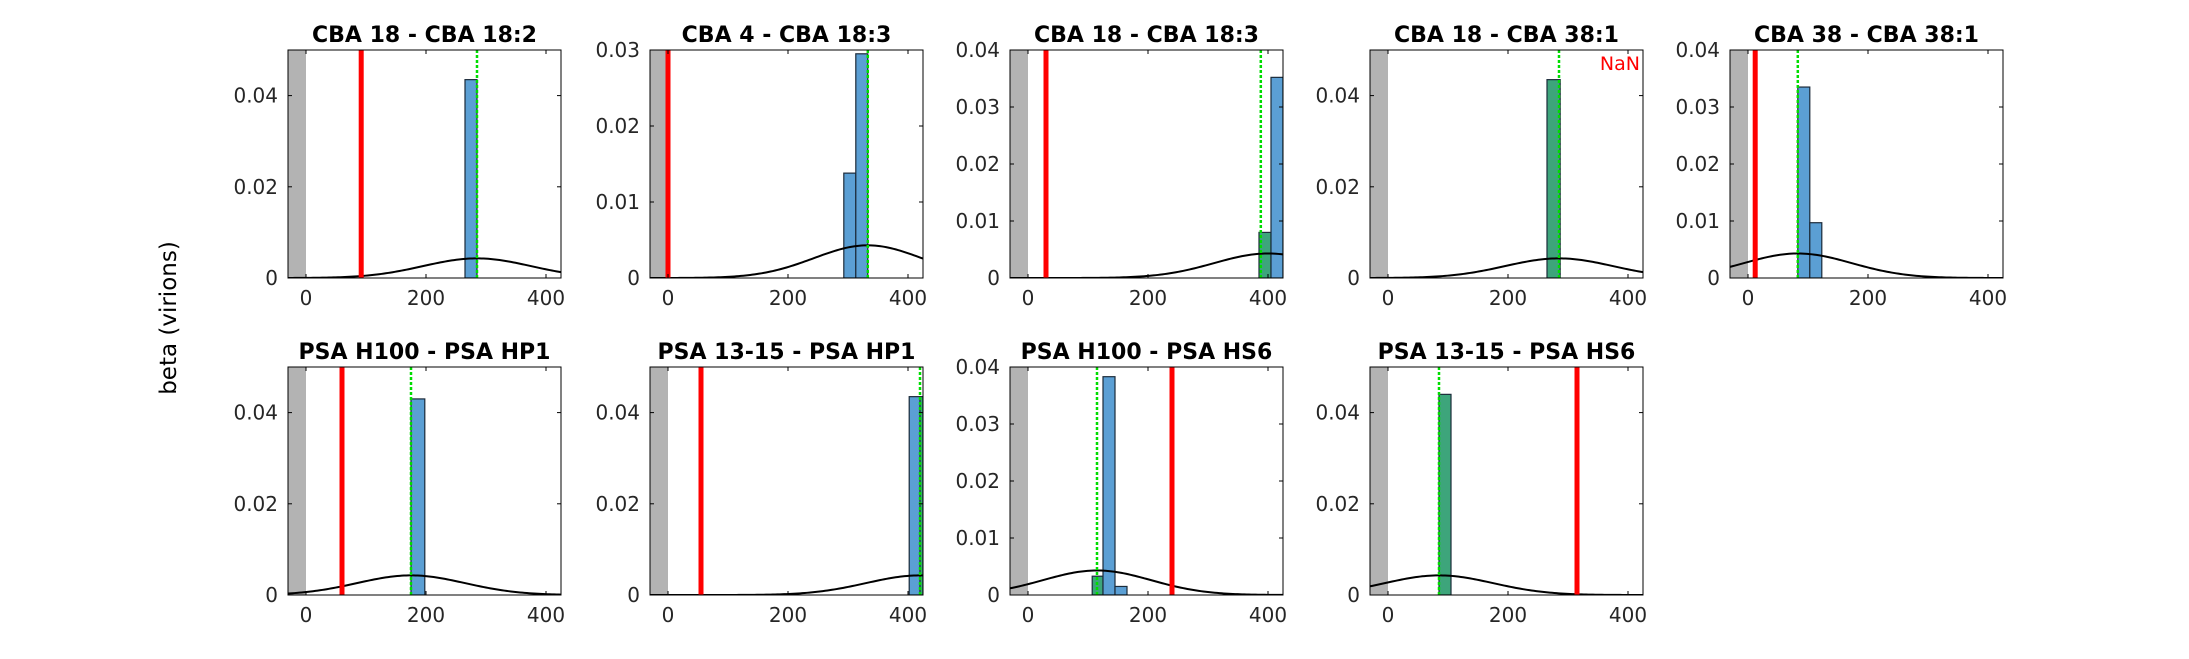  Describe the element at coordinates (787, 35) in the screenshot. I see `subplot-title: CBA 4 - CBA 18:3` at that location.